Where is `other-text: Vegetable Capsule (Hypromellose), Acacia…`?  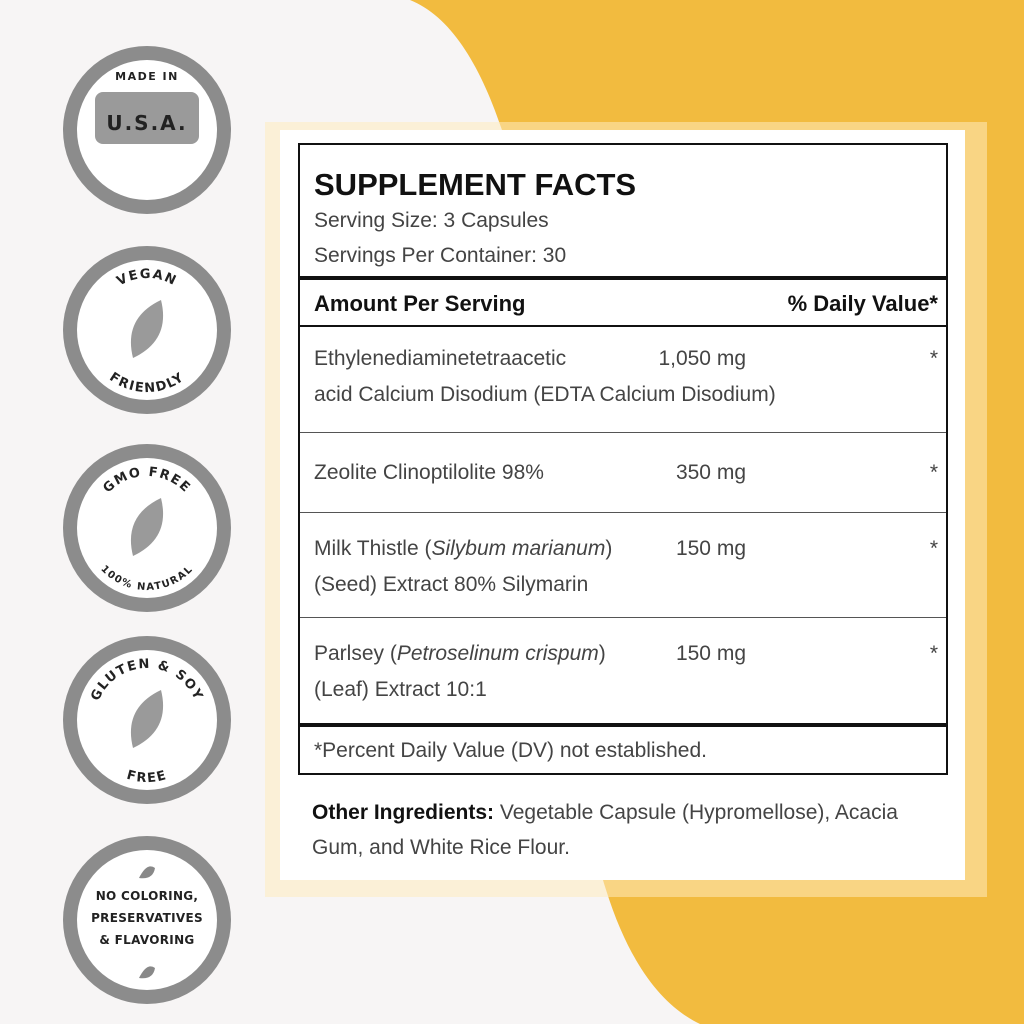 other-text: Vegetable Capsule (Hypromellose), Acacia… is located at coordinates (605, 830).